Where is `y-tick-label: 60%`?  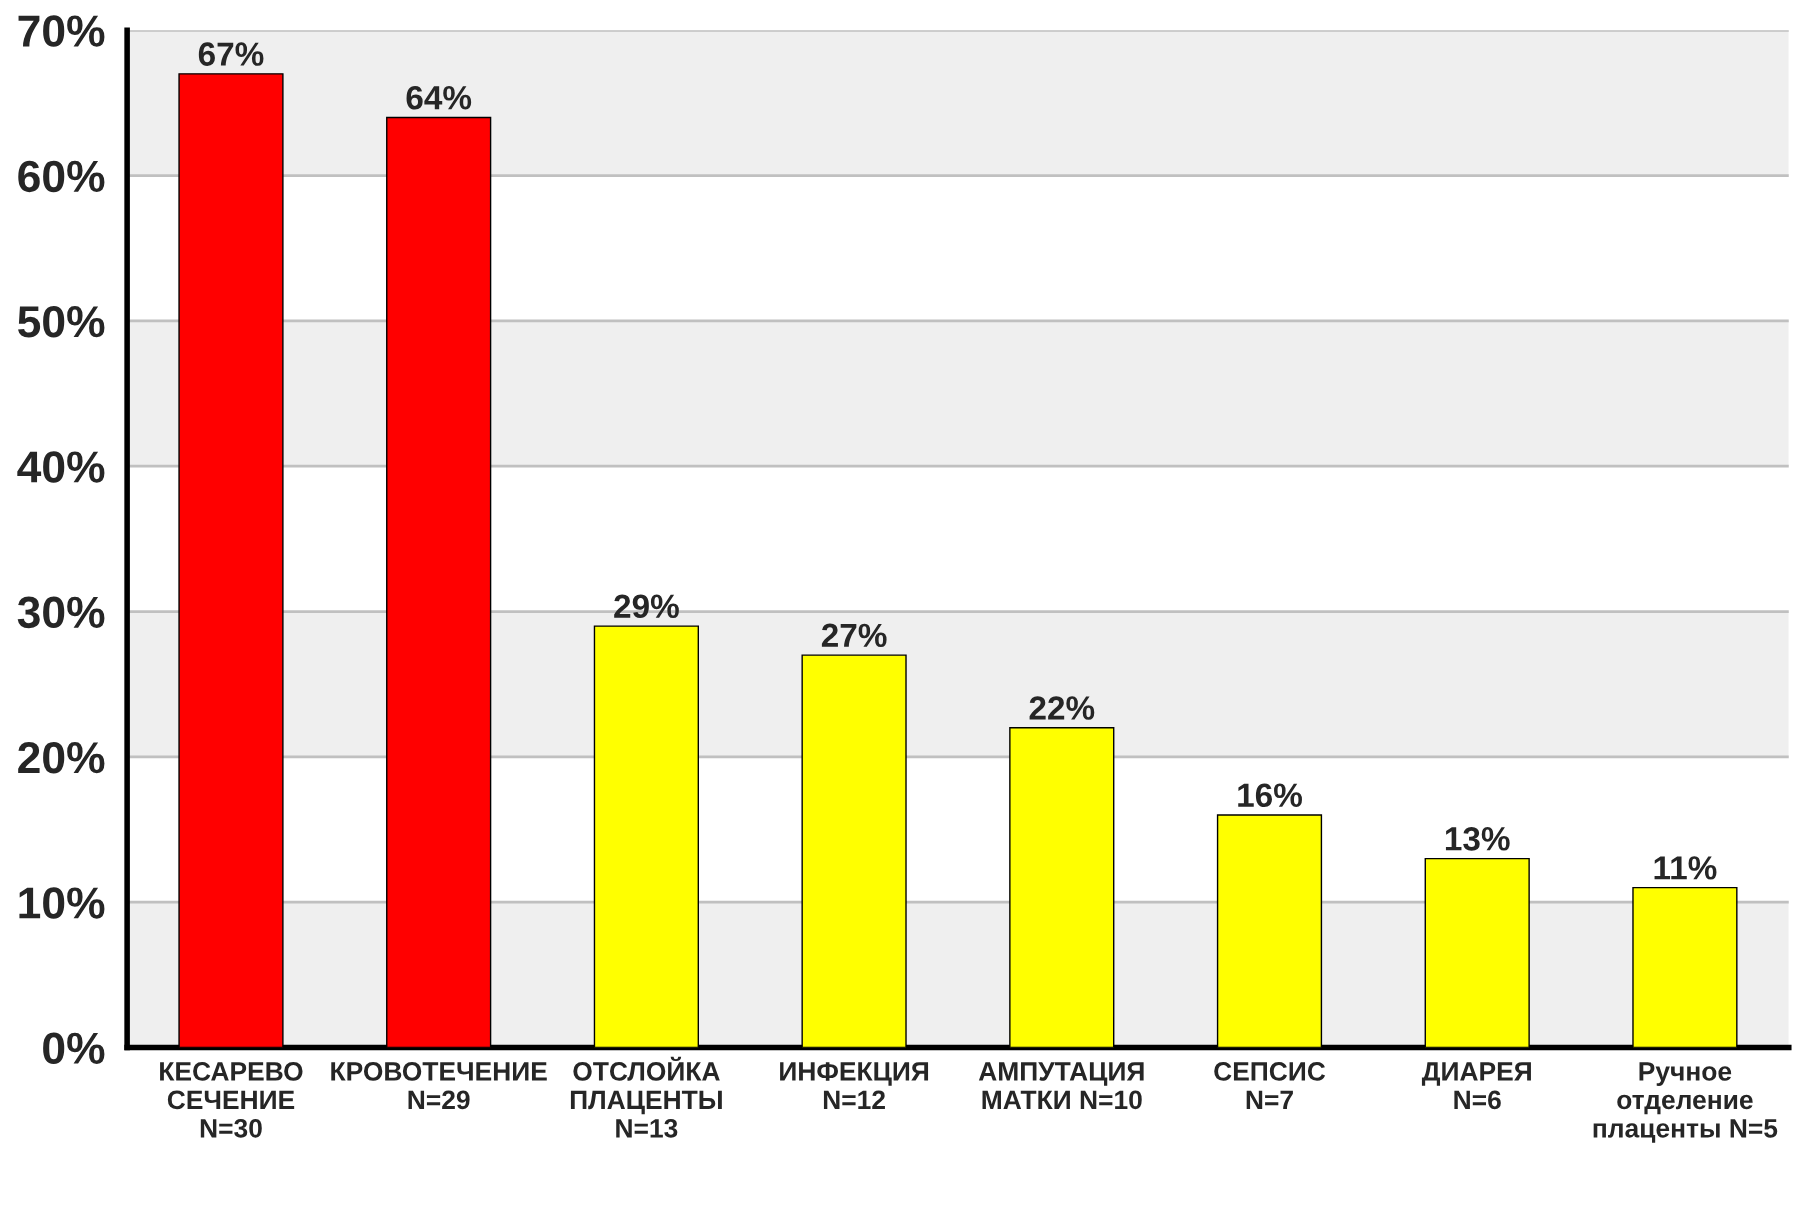 y-tick-label: 60% is located at coordinates (61, 176).